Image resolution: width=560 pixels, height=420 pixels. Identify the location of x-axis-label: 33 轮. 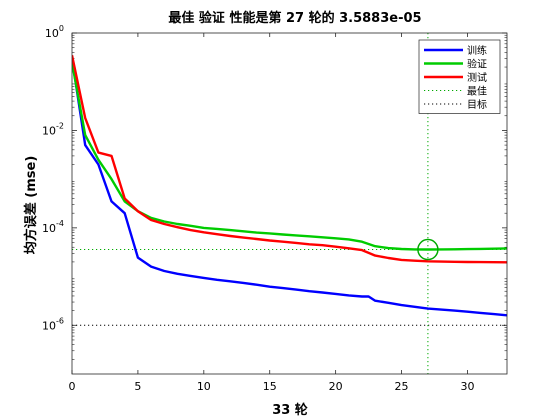
(290, 410).